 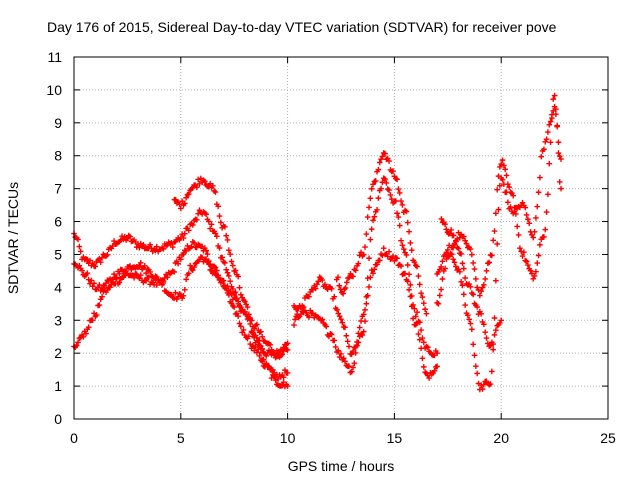 I want to click on x-tick-label: 20, so click(x=501, y=438).